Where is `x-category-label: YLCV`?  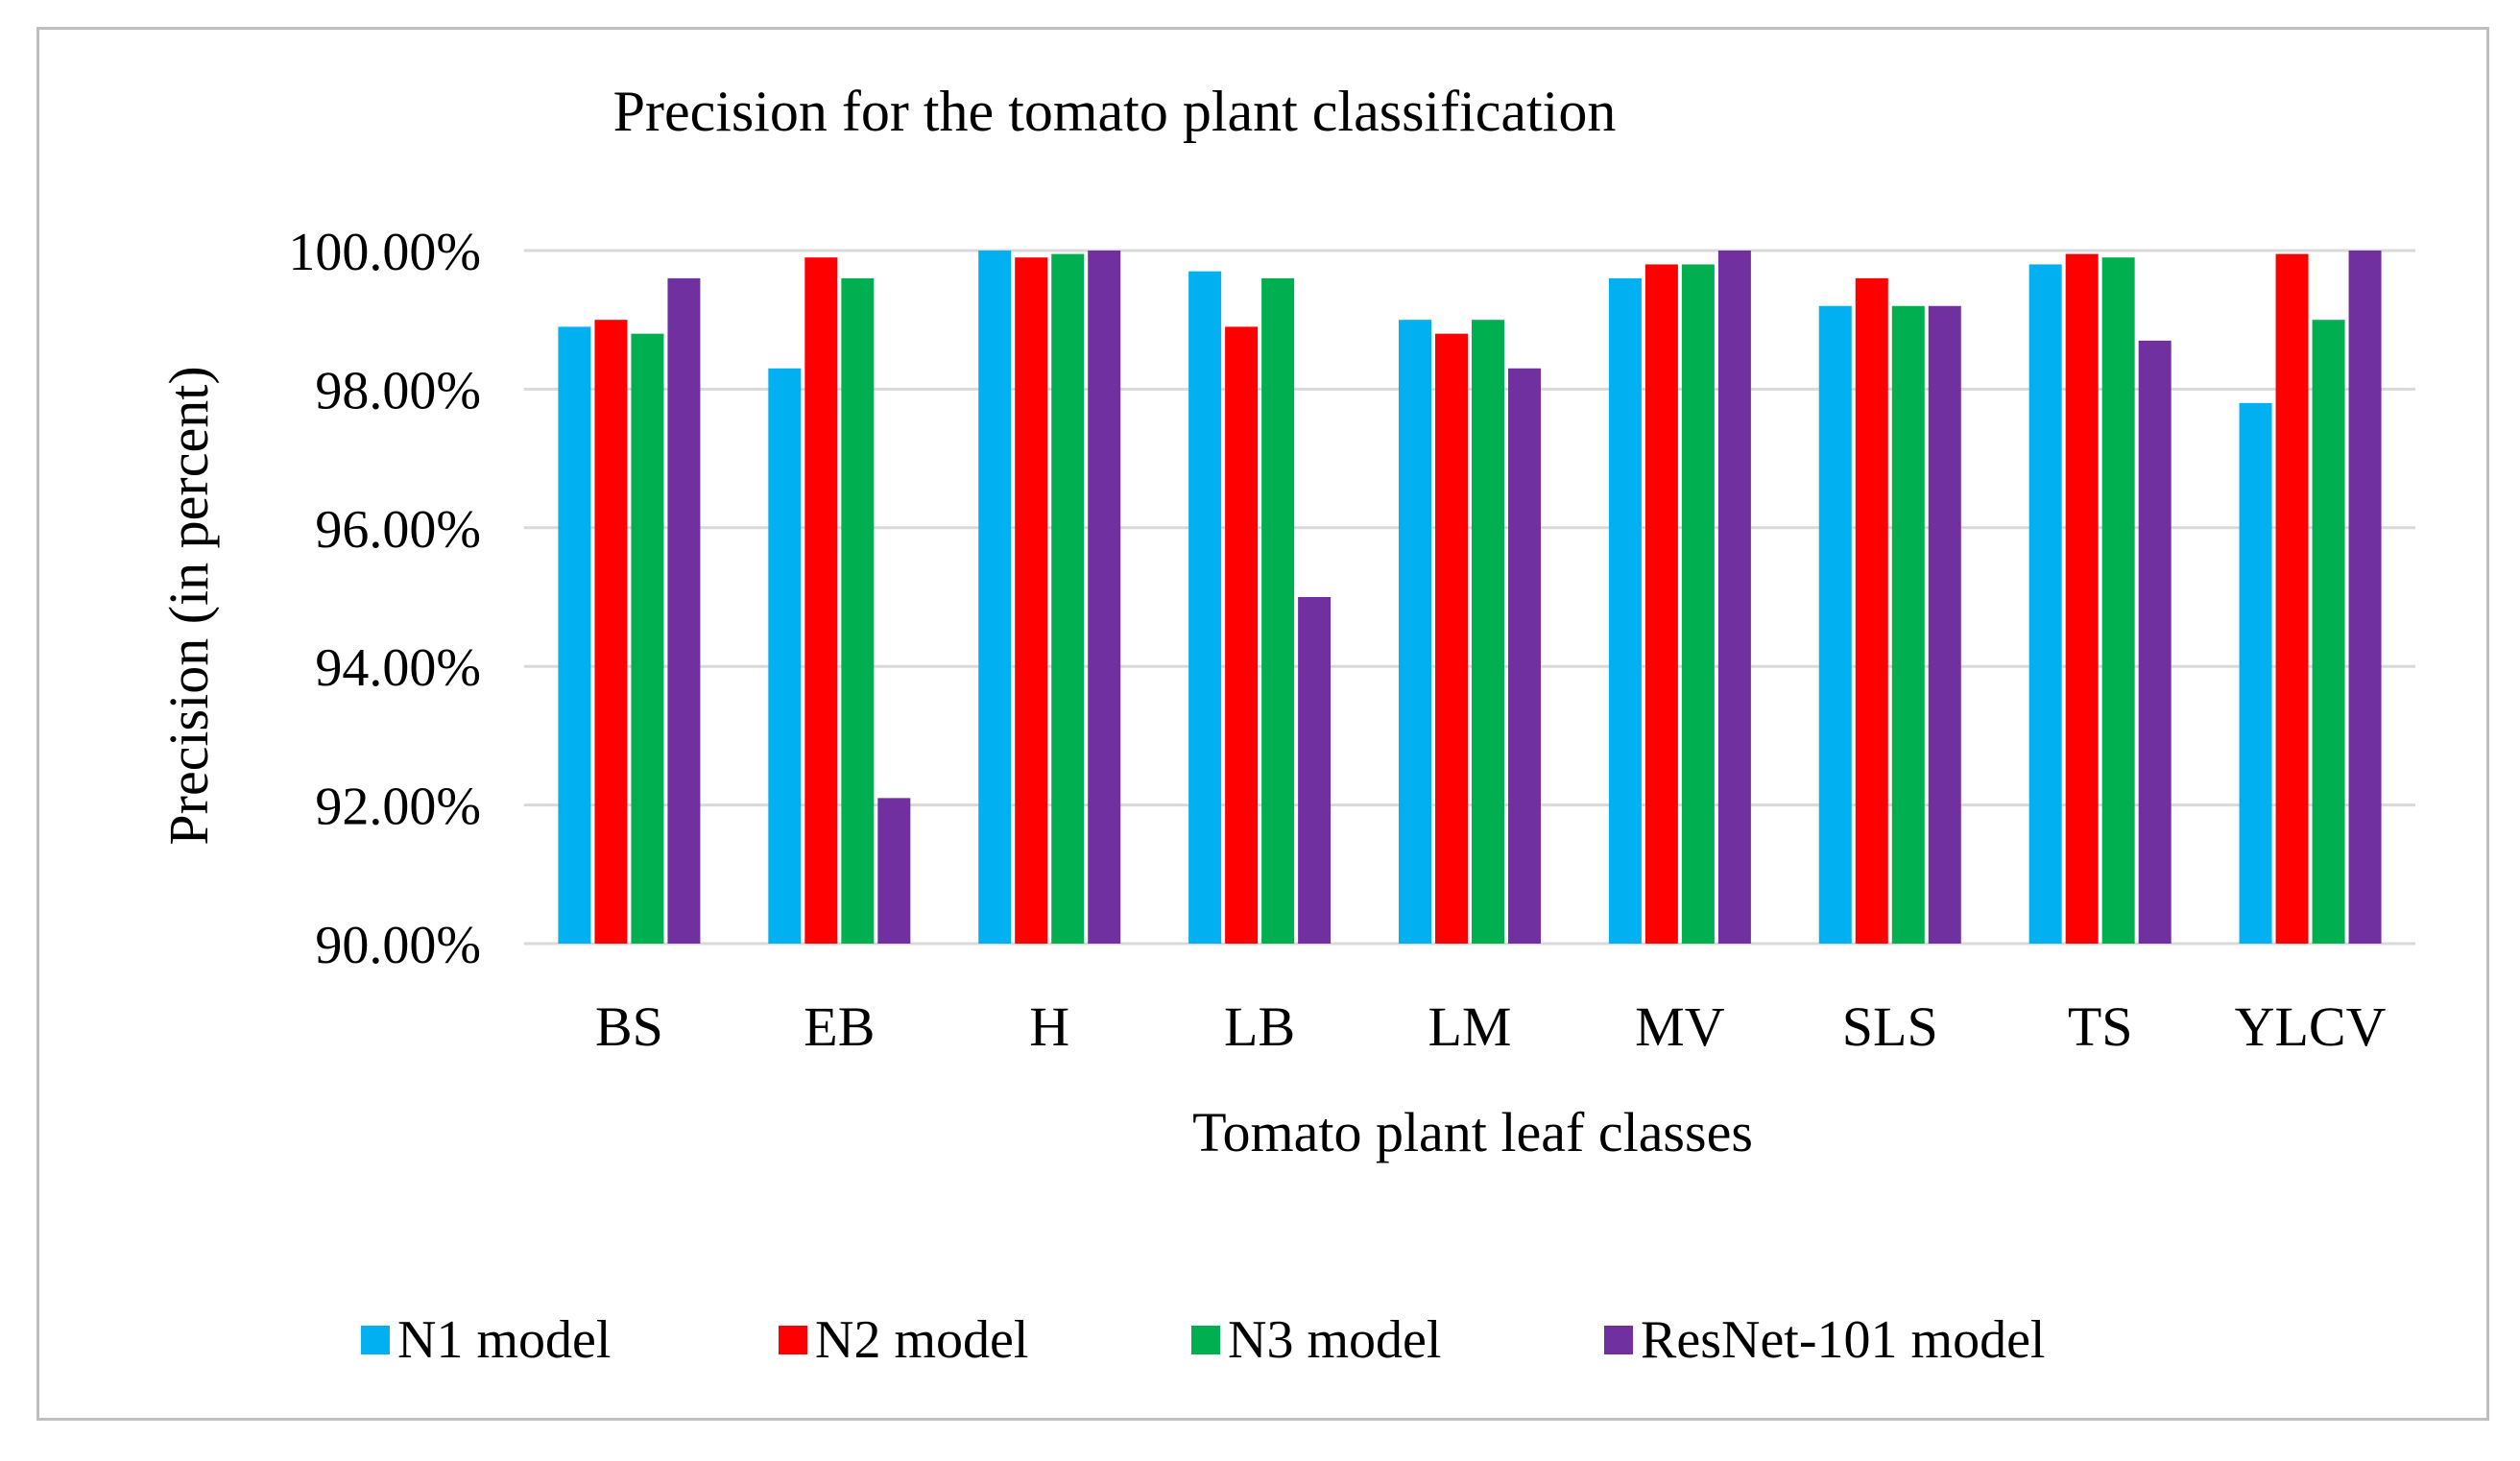
x-category-label: YLCV is located at coordinates (2311, 1026).